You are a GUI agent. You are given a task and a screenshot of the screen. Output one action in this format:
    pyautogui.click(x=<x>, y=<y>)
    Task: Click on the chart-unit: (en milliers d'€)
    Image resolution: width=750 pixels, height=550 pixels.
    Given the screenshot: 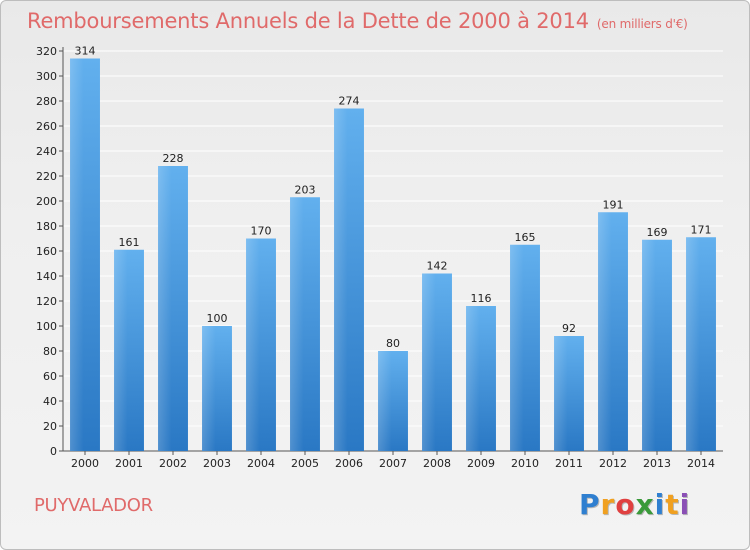 What is the action you would take?
    pyautogui.click(x=642, y=24)
    